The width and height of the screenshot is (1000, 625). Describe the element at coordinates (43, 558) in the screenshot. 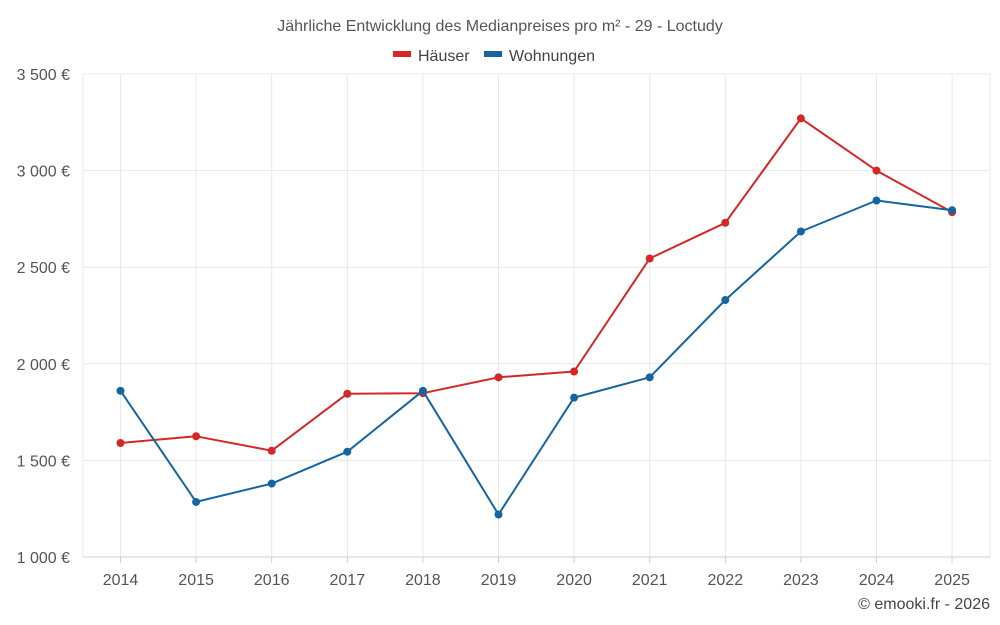

I see `y-tick-label: 1 000 €` at that location.